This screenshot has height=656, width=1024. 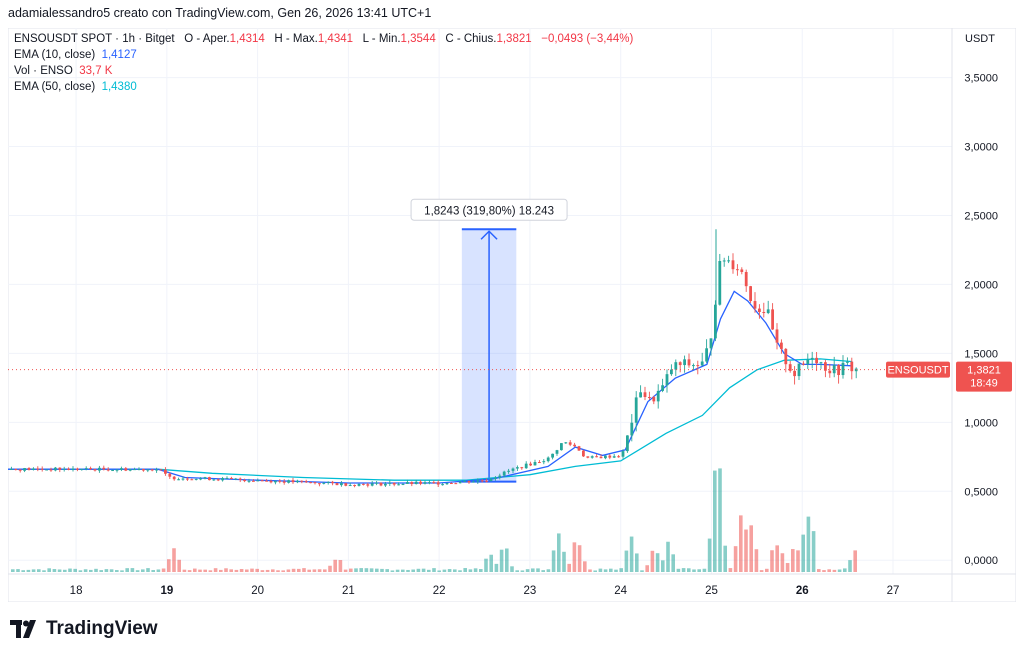 I want to click on y-tick-label: 1,0000, so click(x=981, y=423).